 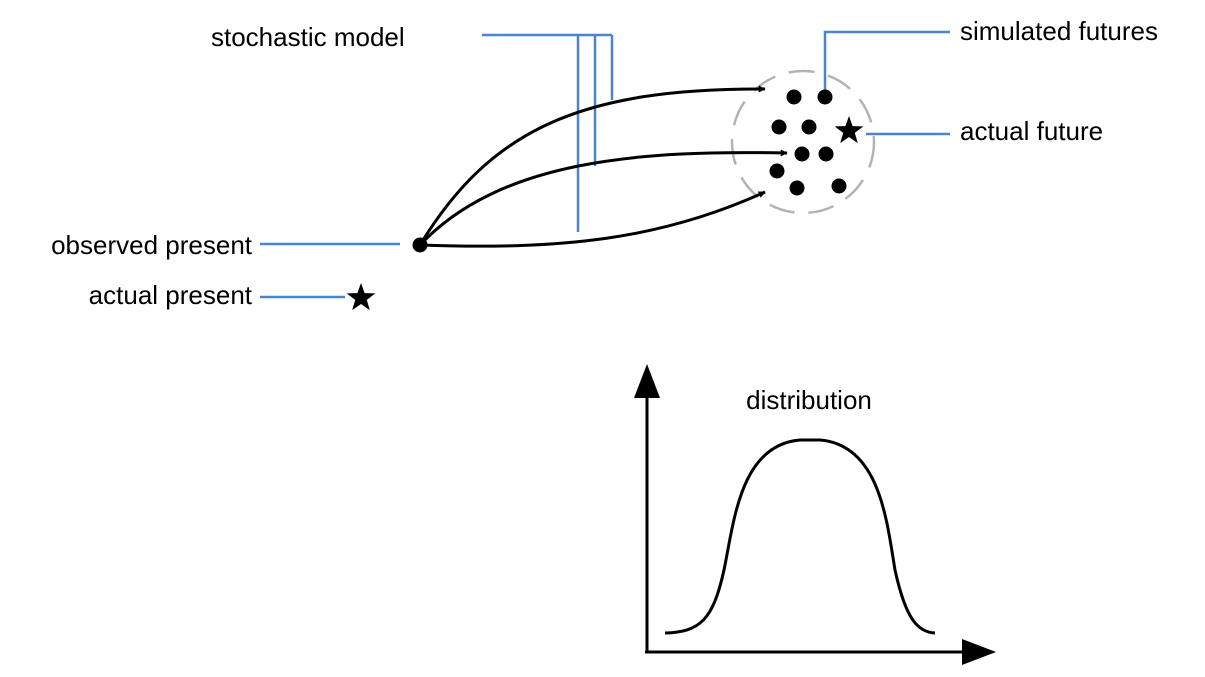 What do you see at coordinates (361, 297) in the screenshot?
I see `actual-present-star-icon` at bounding box center [361, 297].